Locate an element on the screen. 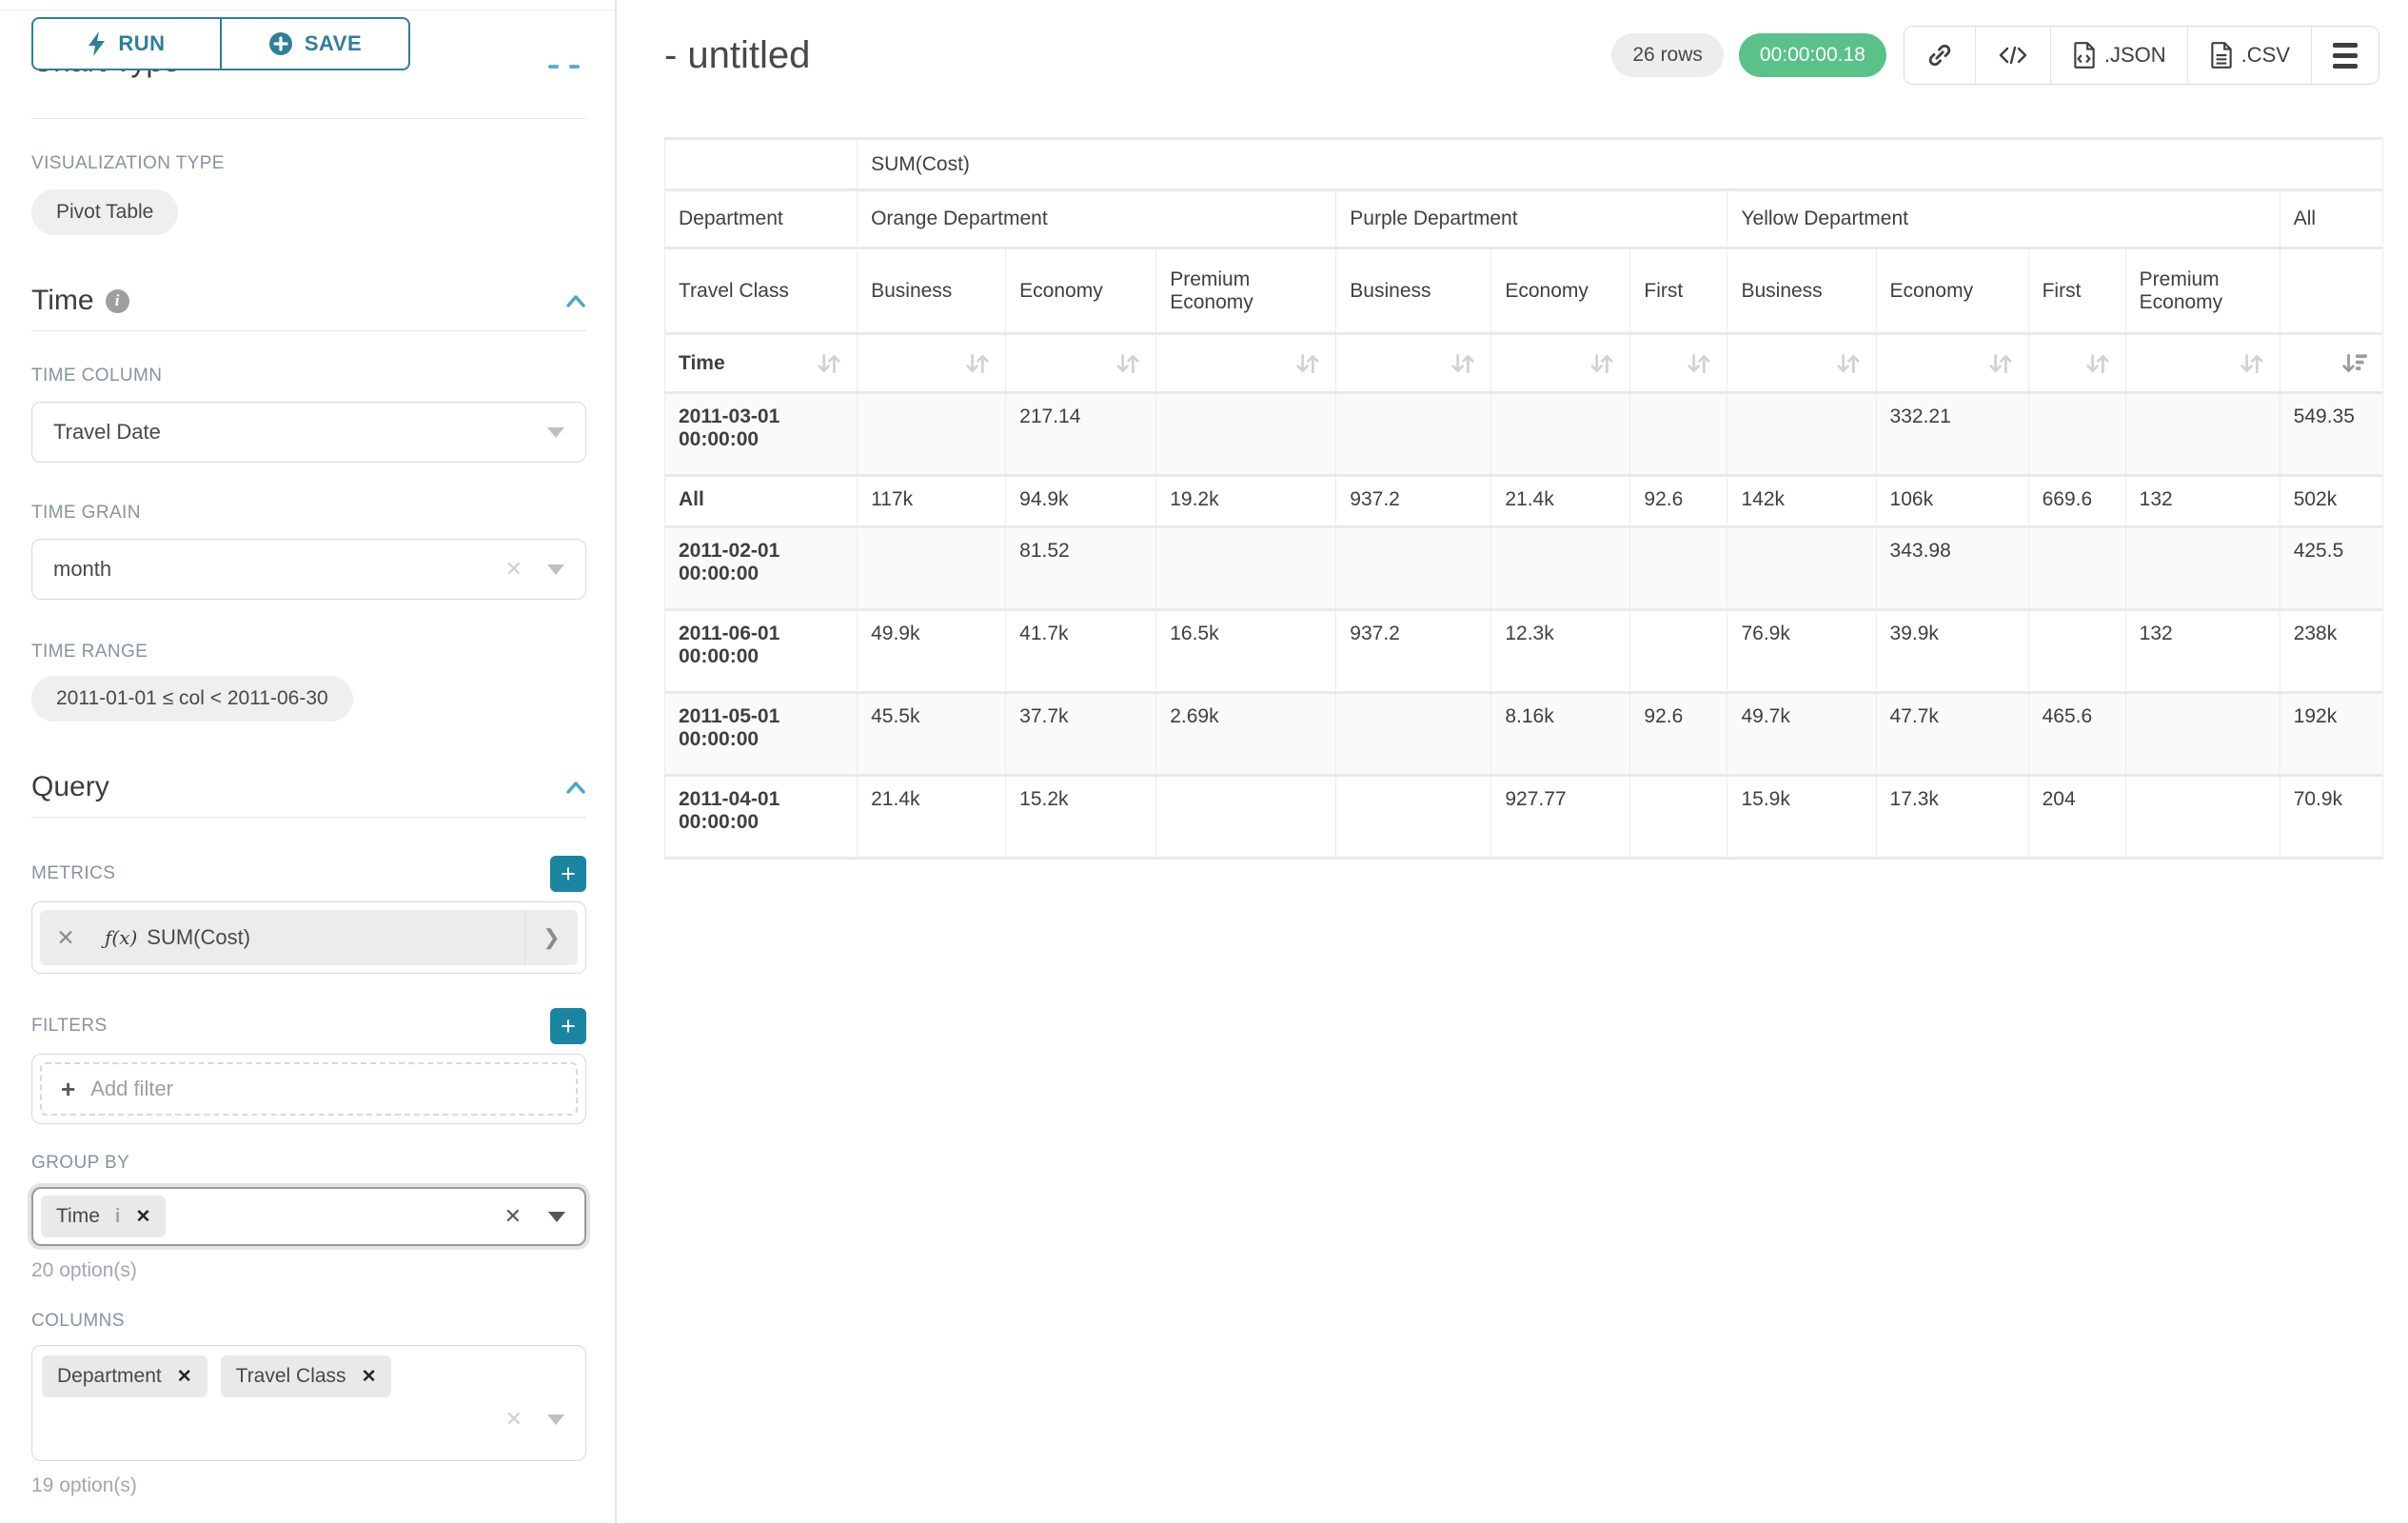 This screenshot has height=1523, width=2408. share-link-button is located at coordinates (1939, 56).